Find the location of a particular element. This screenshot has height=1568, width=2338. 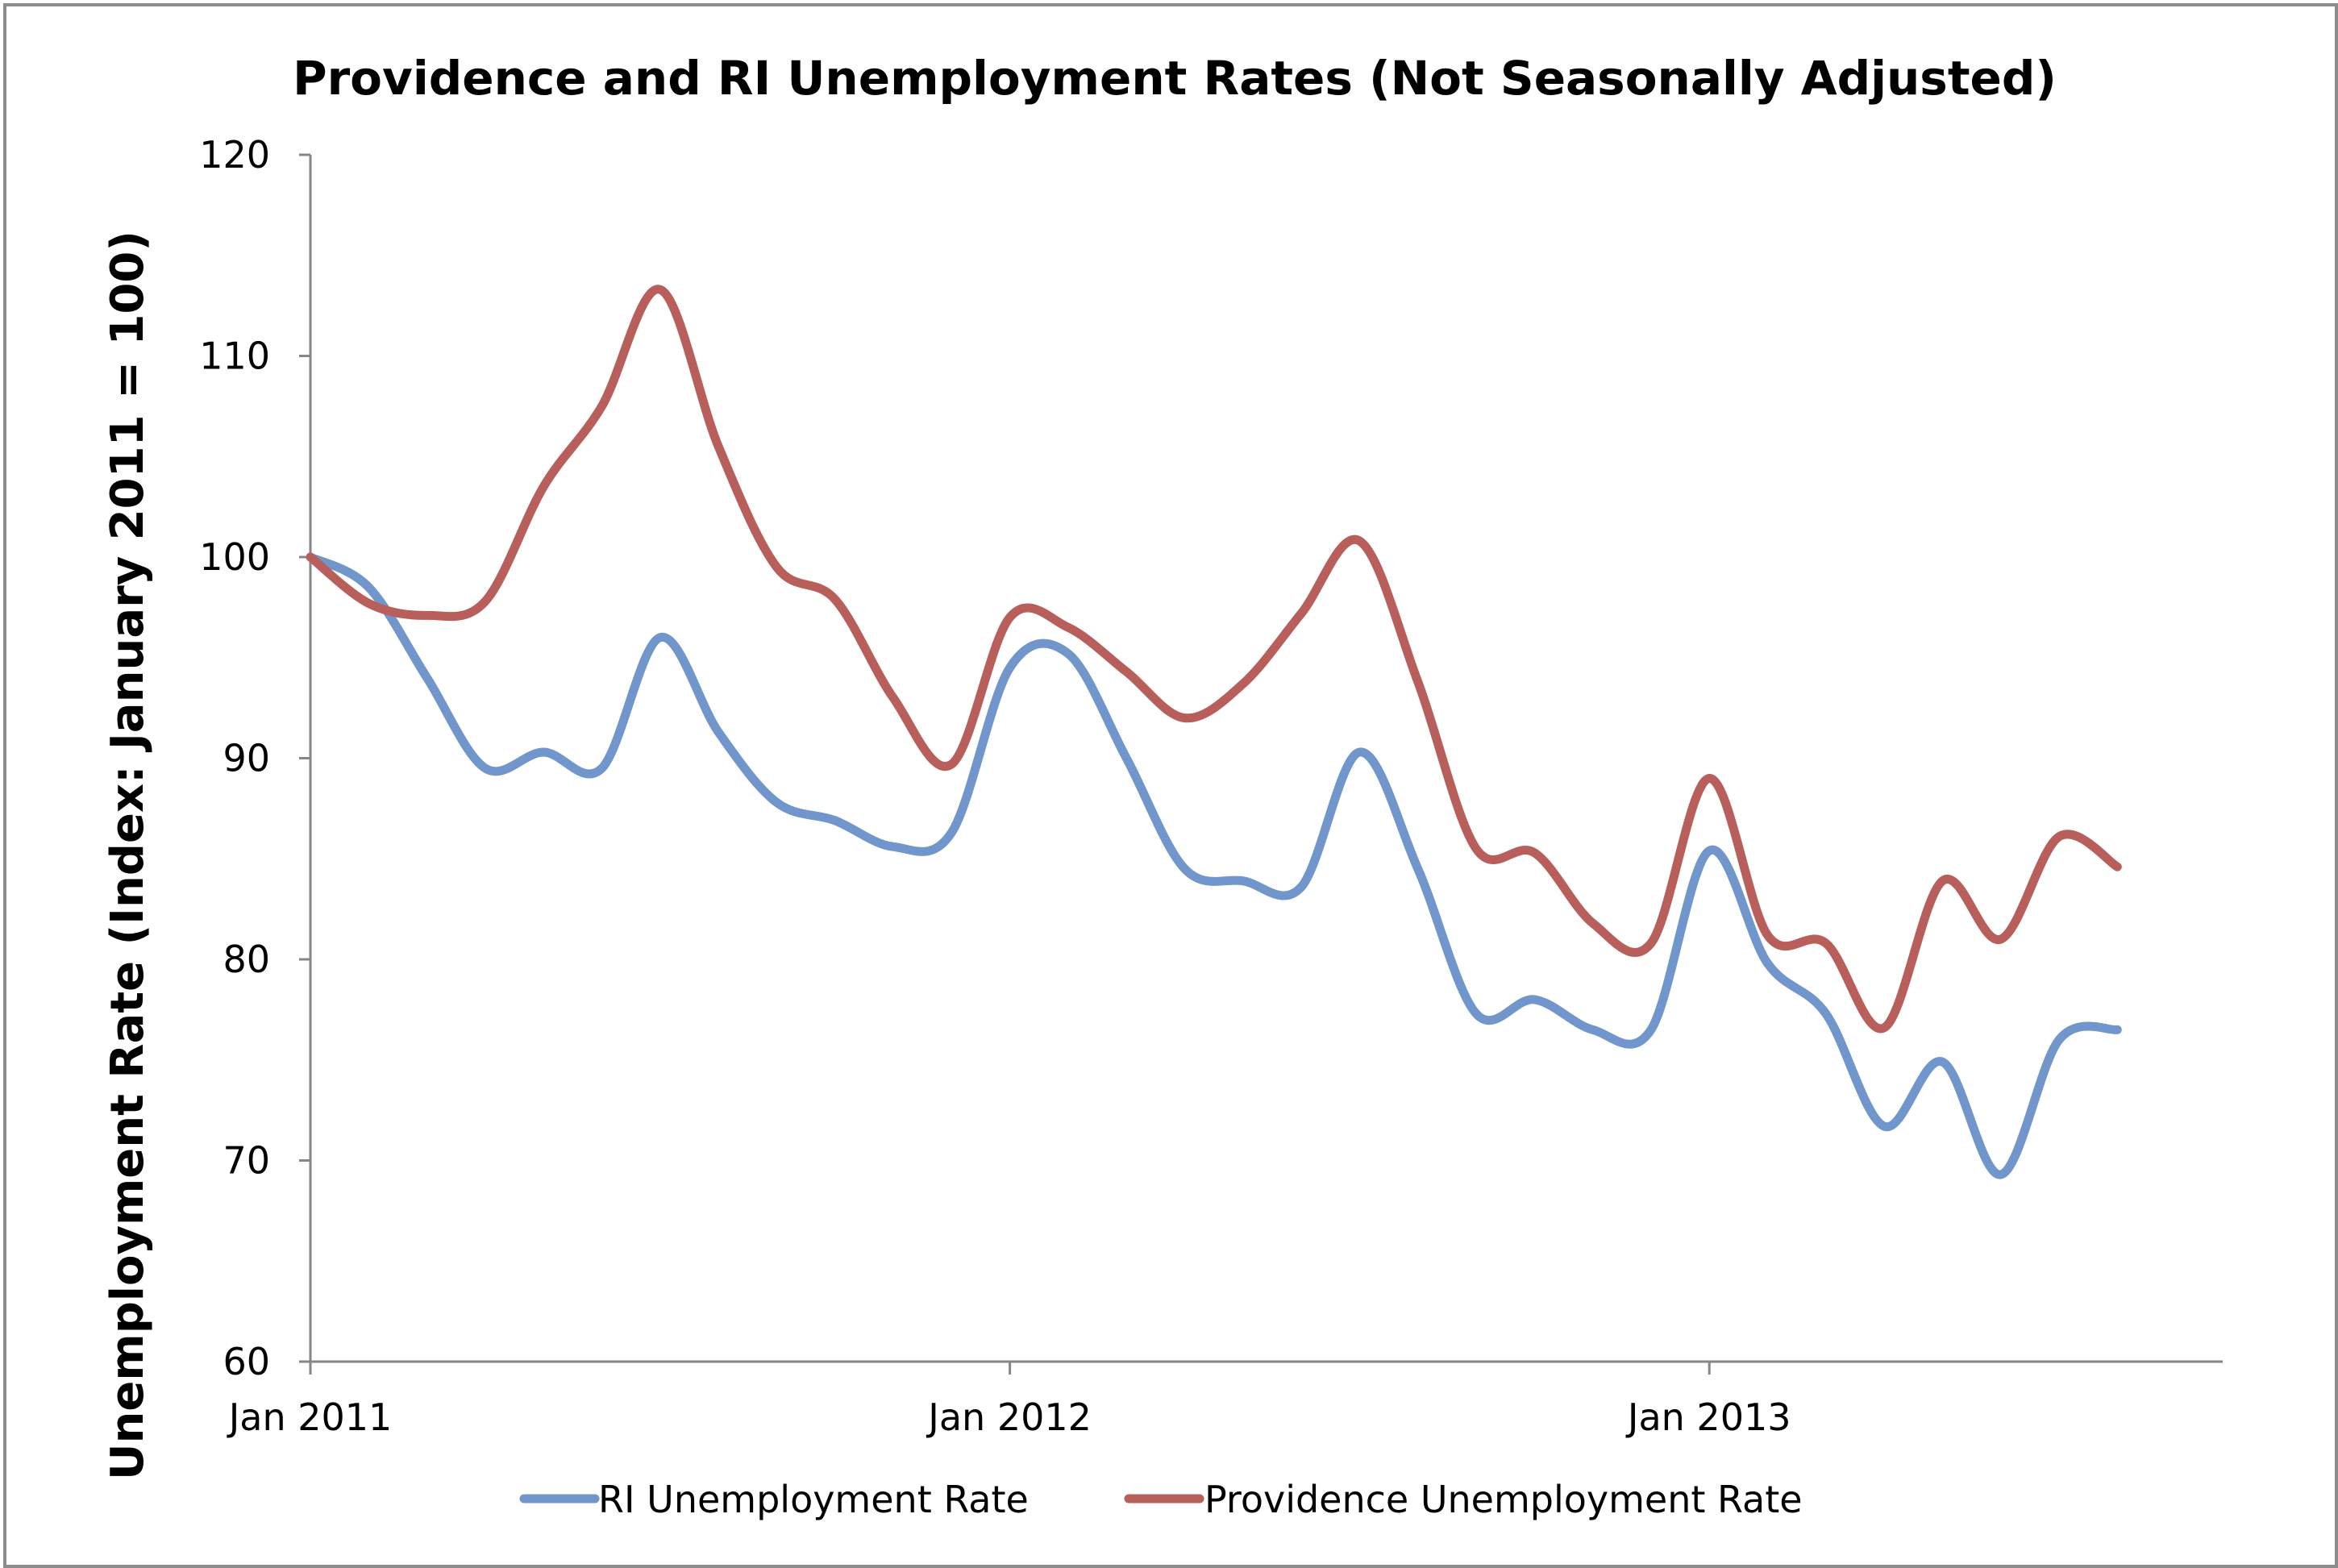

x-tick-label: Jan 2012 is located at coordinates (1009, 1417).